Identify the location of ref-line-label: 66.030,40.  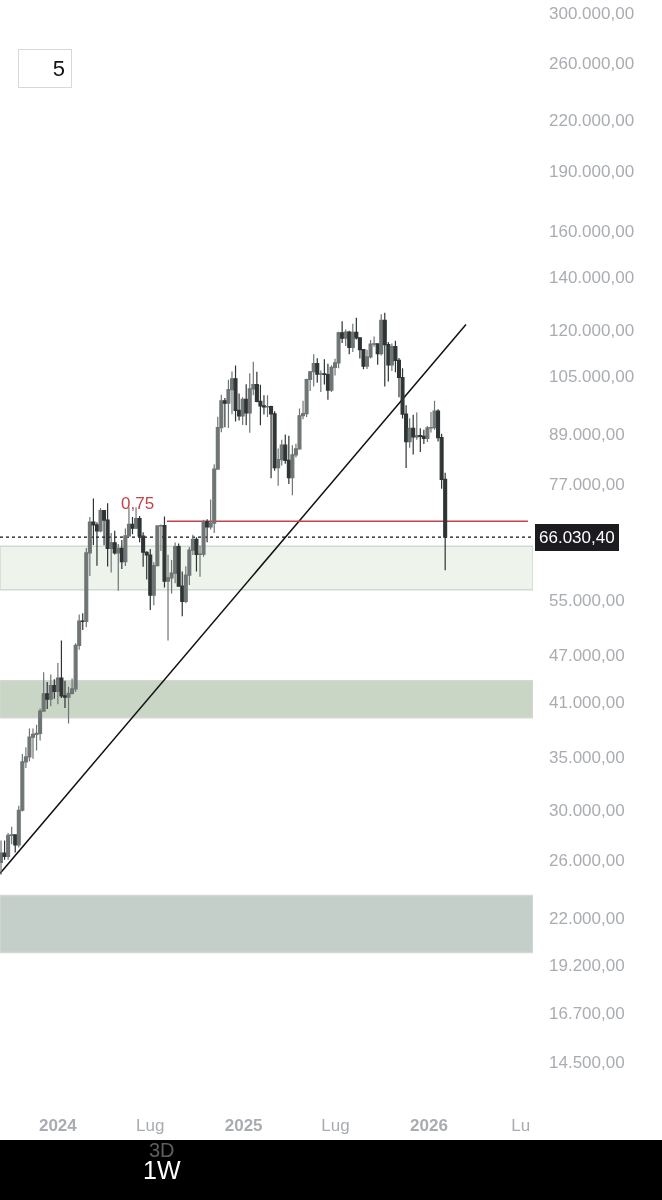
(577, 537).